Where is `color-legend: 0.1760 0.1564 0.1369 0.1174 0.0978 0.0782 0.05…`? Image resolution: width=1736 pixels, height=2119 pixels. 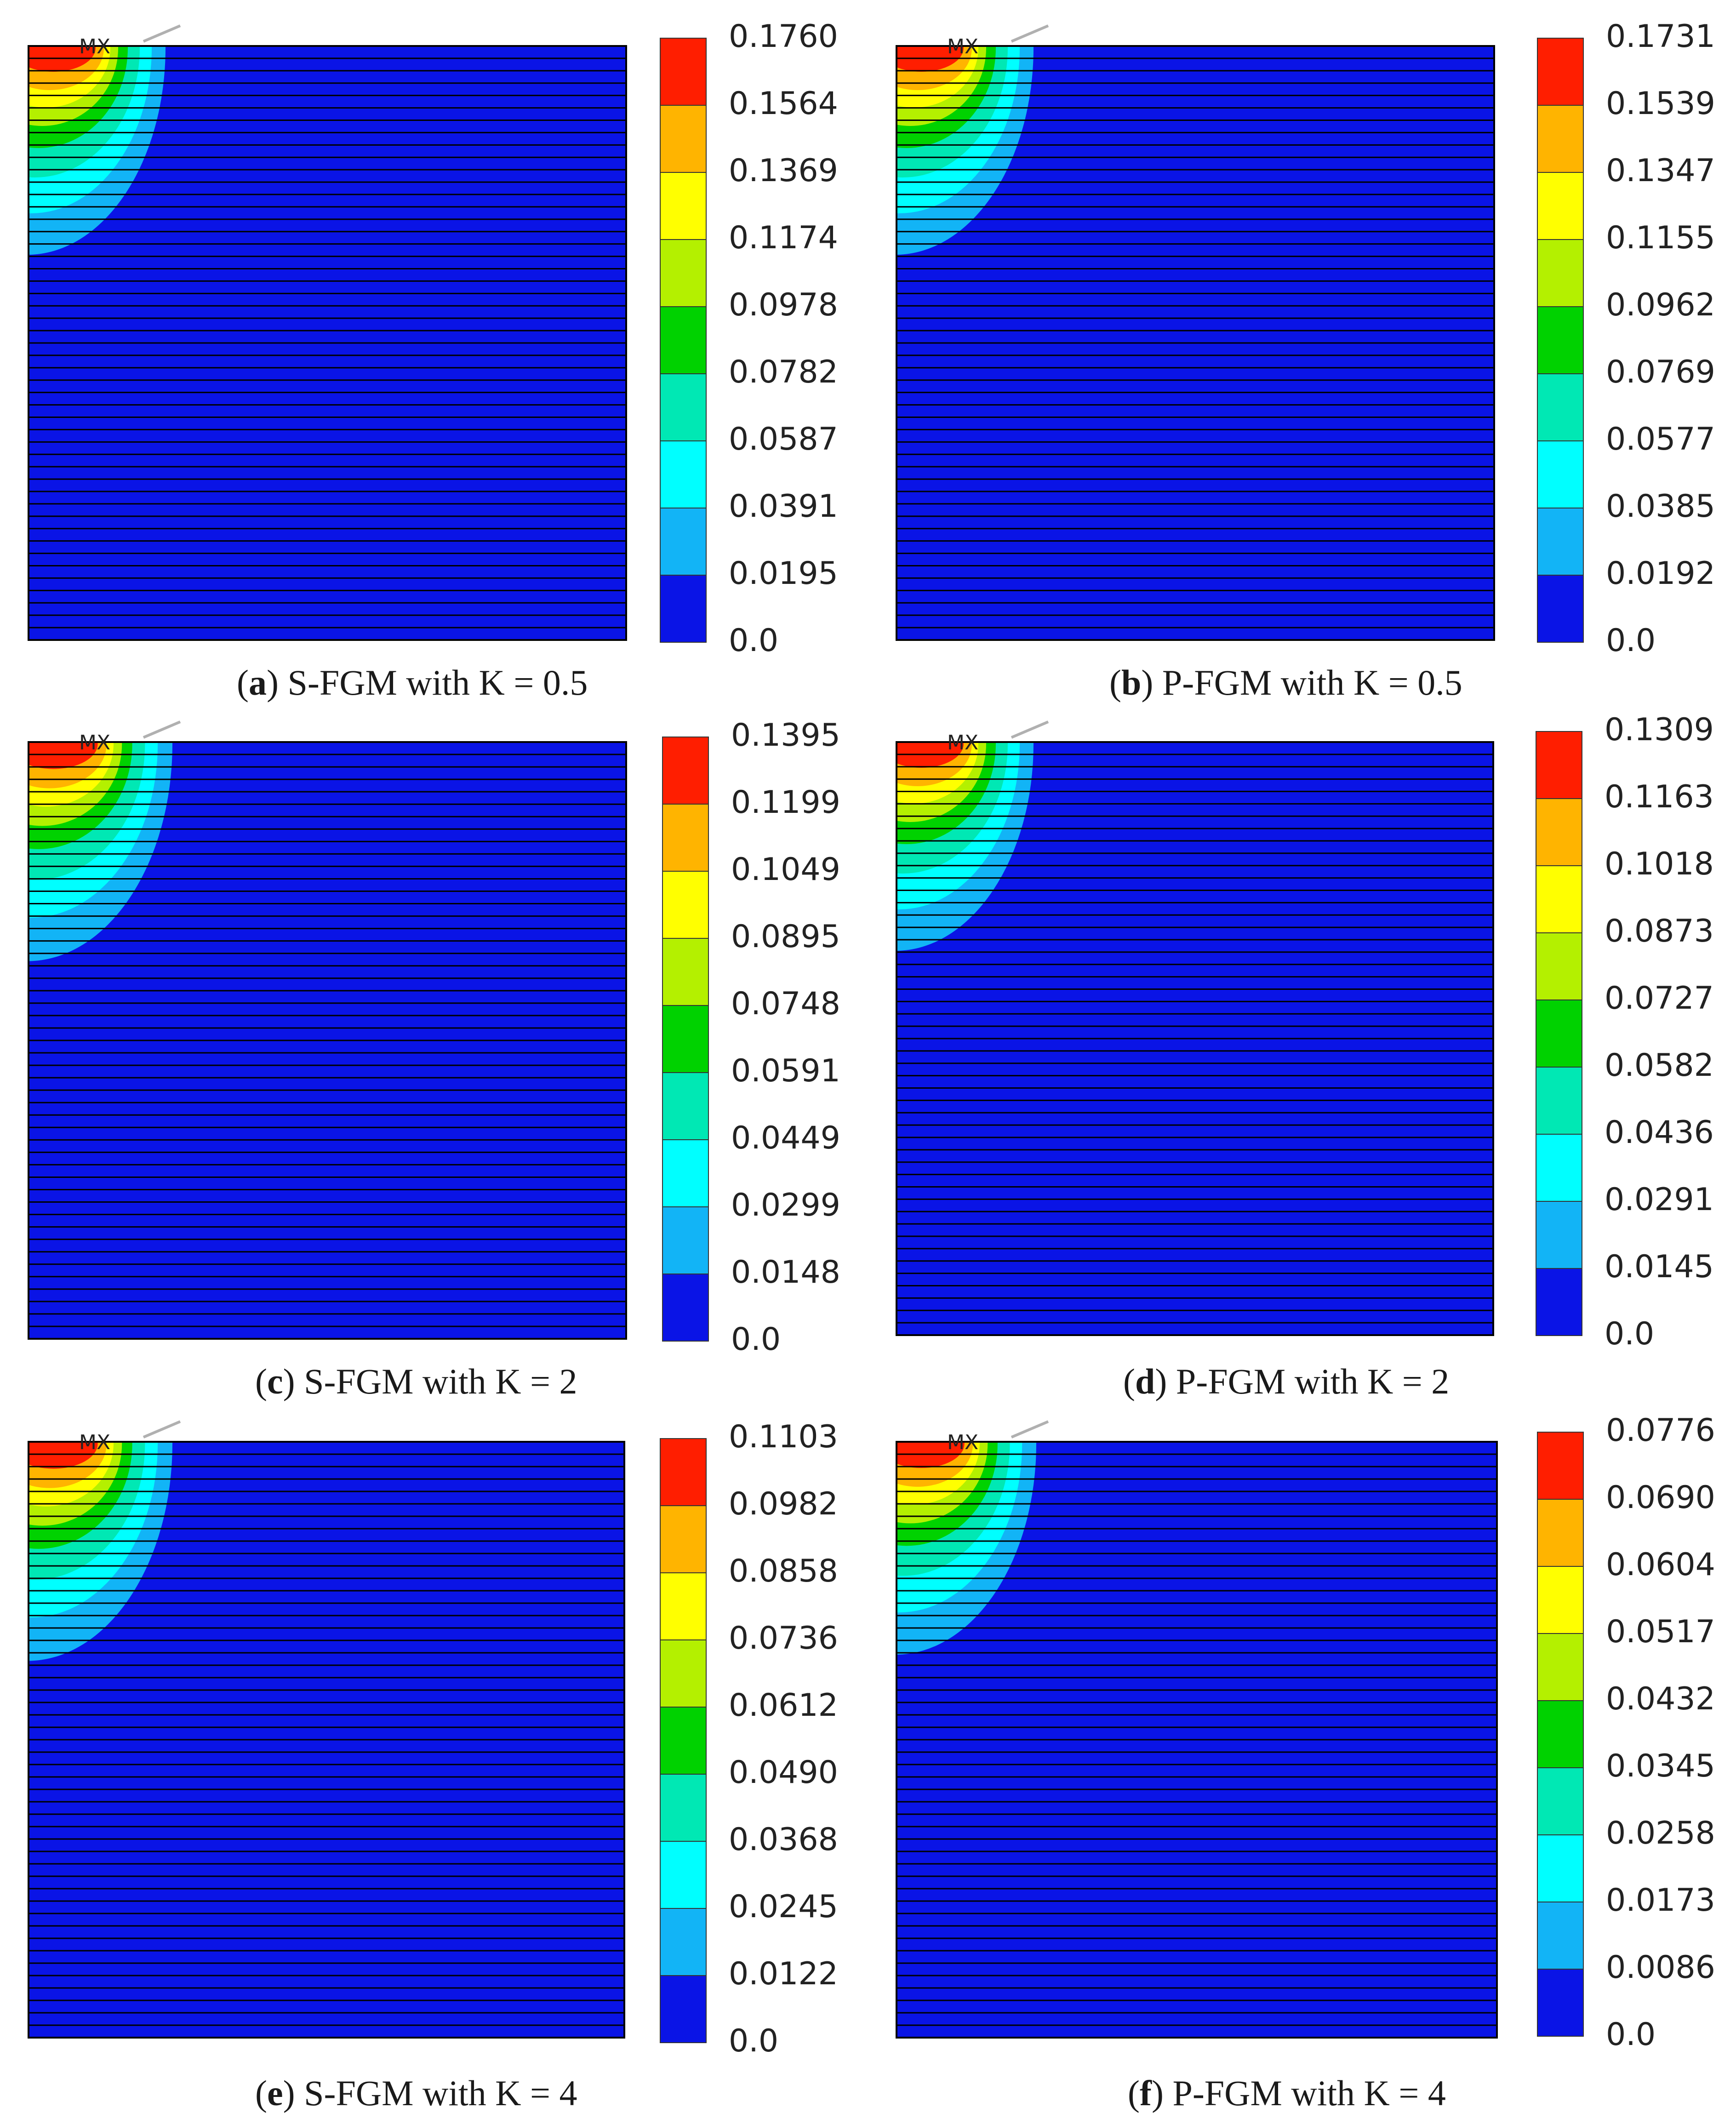 color-legend: 0.1760 0.1564 0.1369 0.1174 0.0978 0.0782 0.05… is located at coordinates (756, 338).